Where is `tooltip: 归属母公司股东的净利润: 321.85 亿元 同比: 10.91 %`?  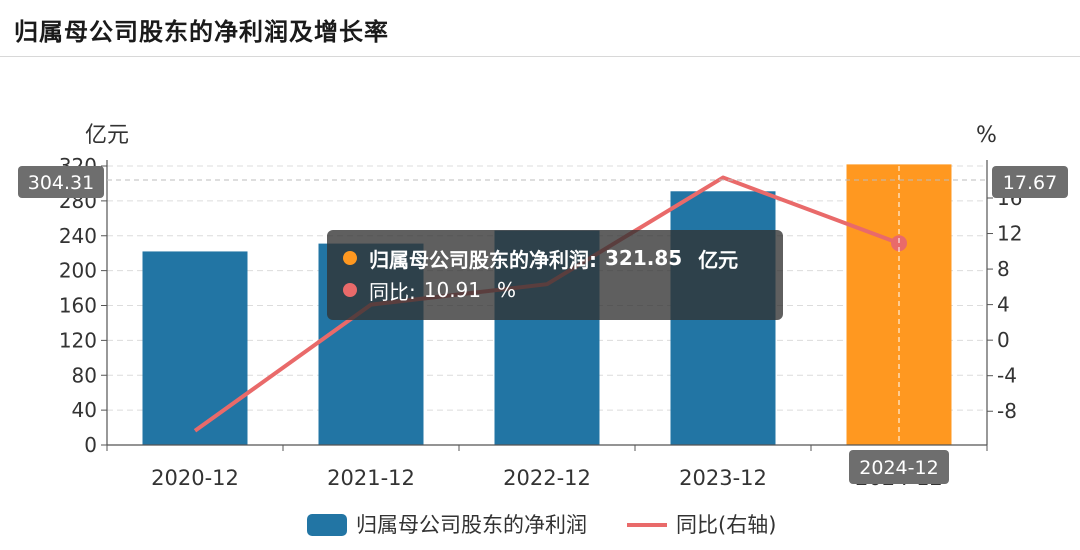
tooltip: 归属母公司股东的净利润: 321.85 亿元 同比: 10.91 % is located at coordinates (555, 275).